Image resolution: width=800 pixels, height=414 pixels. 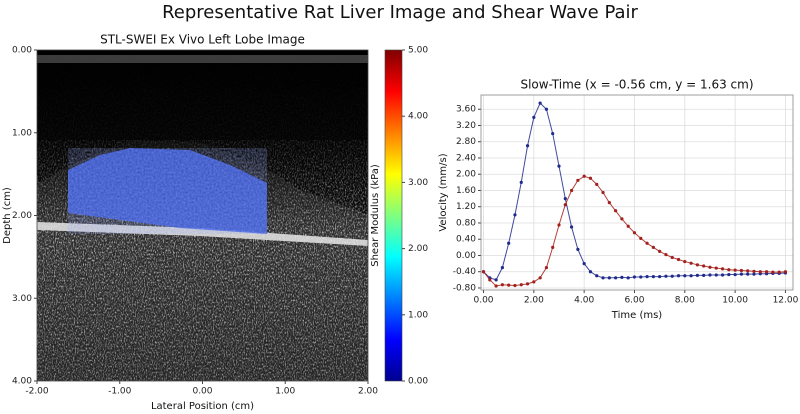 What do you see at coordinates (466, 207) in the screenshot?
I see `y-tick-label: 1.20` at bounding box center [466, 207].